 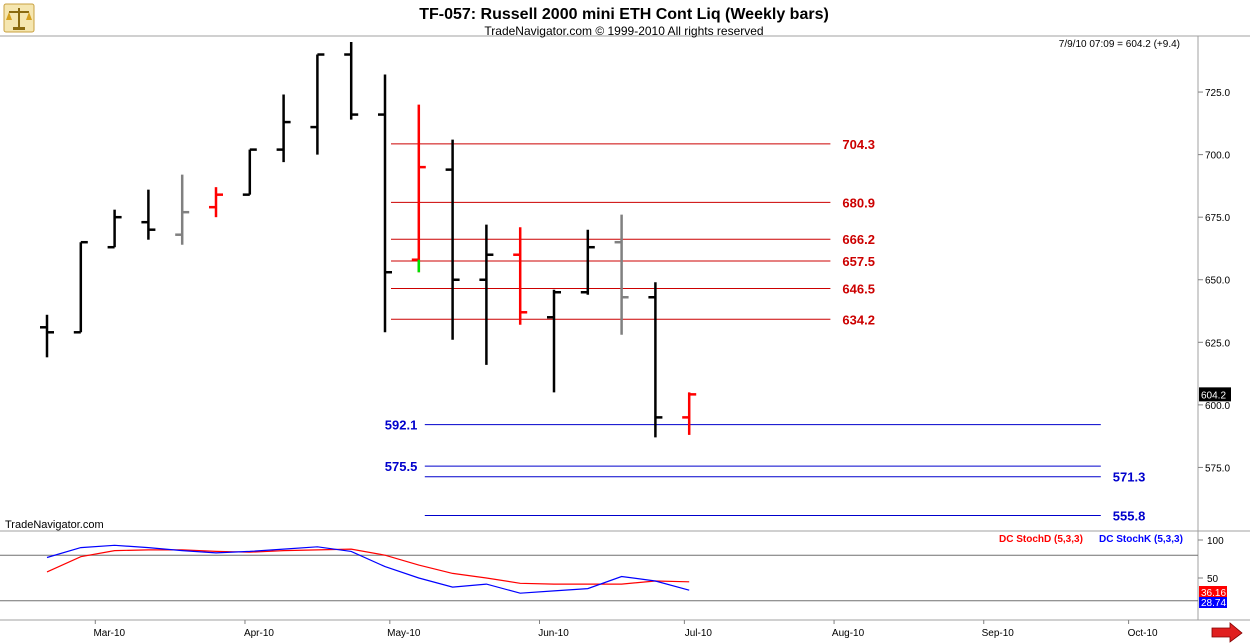 I want to click on last-price-box, so click(x=1215, y=394).